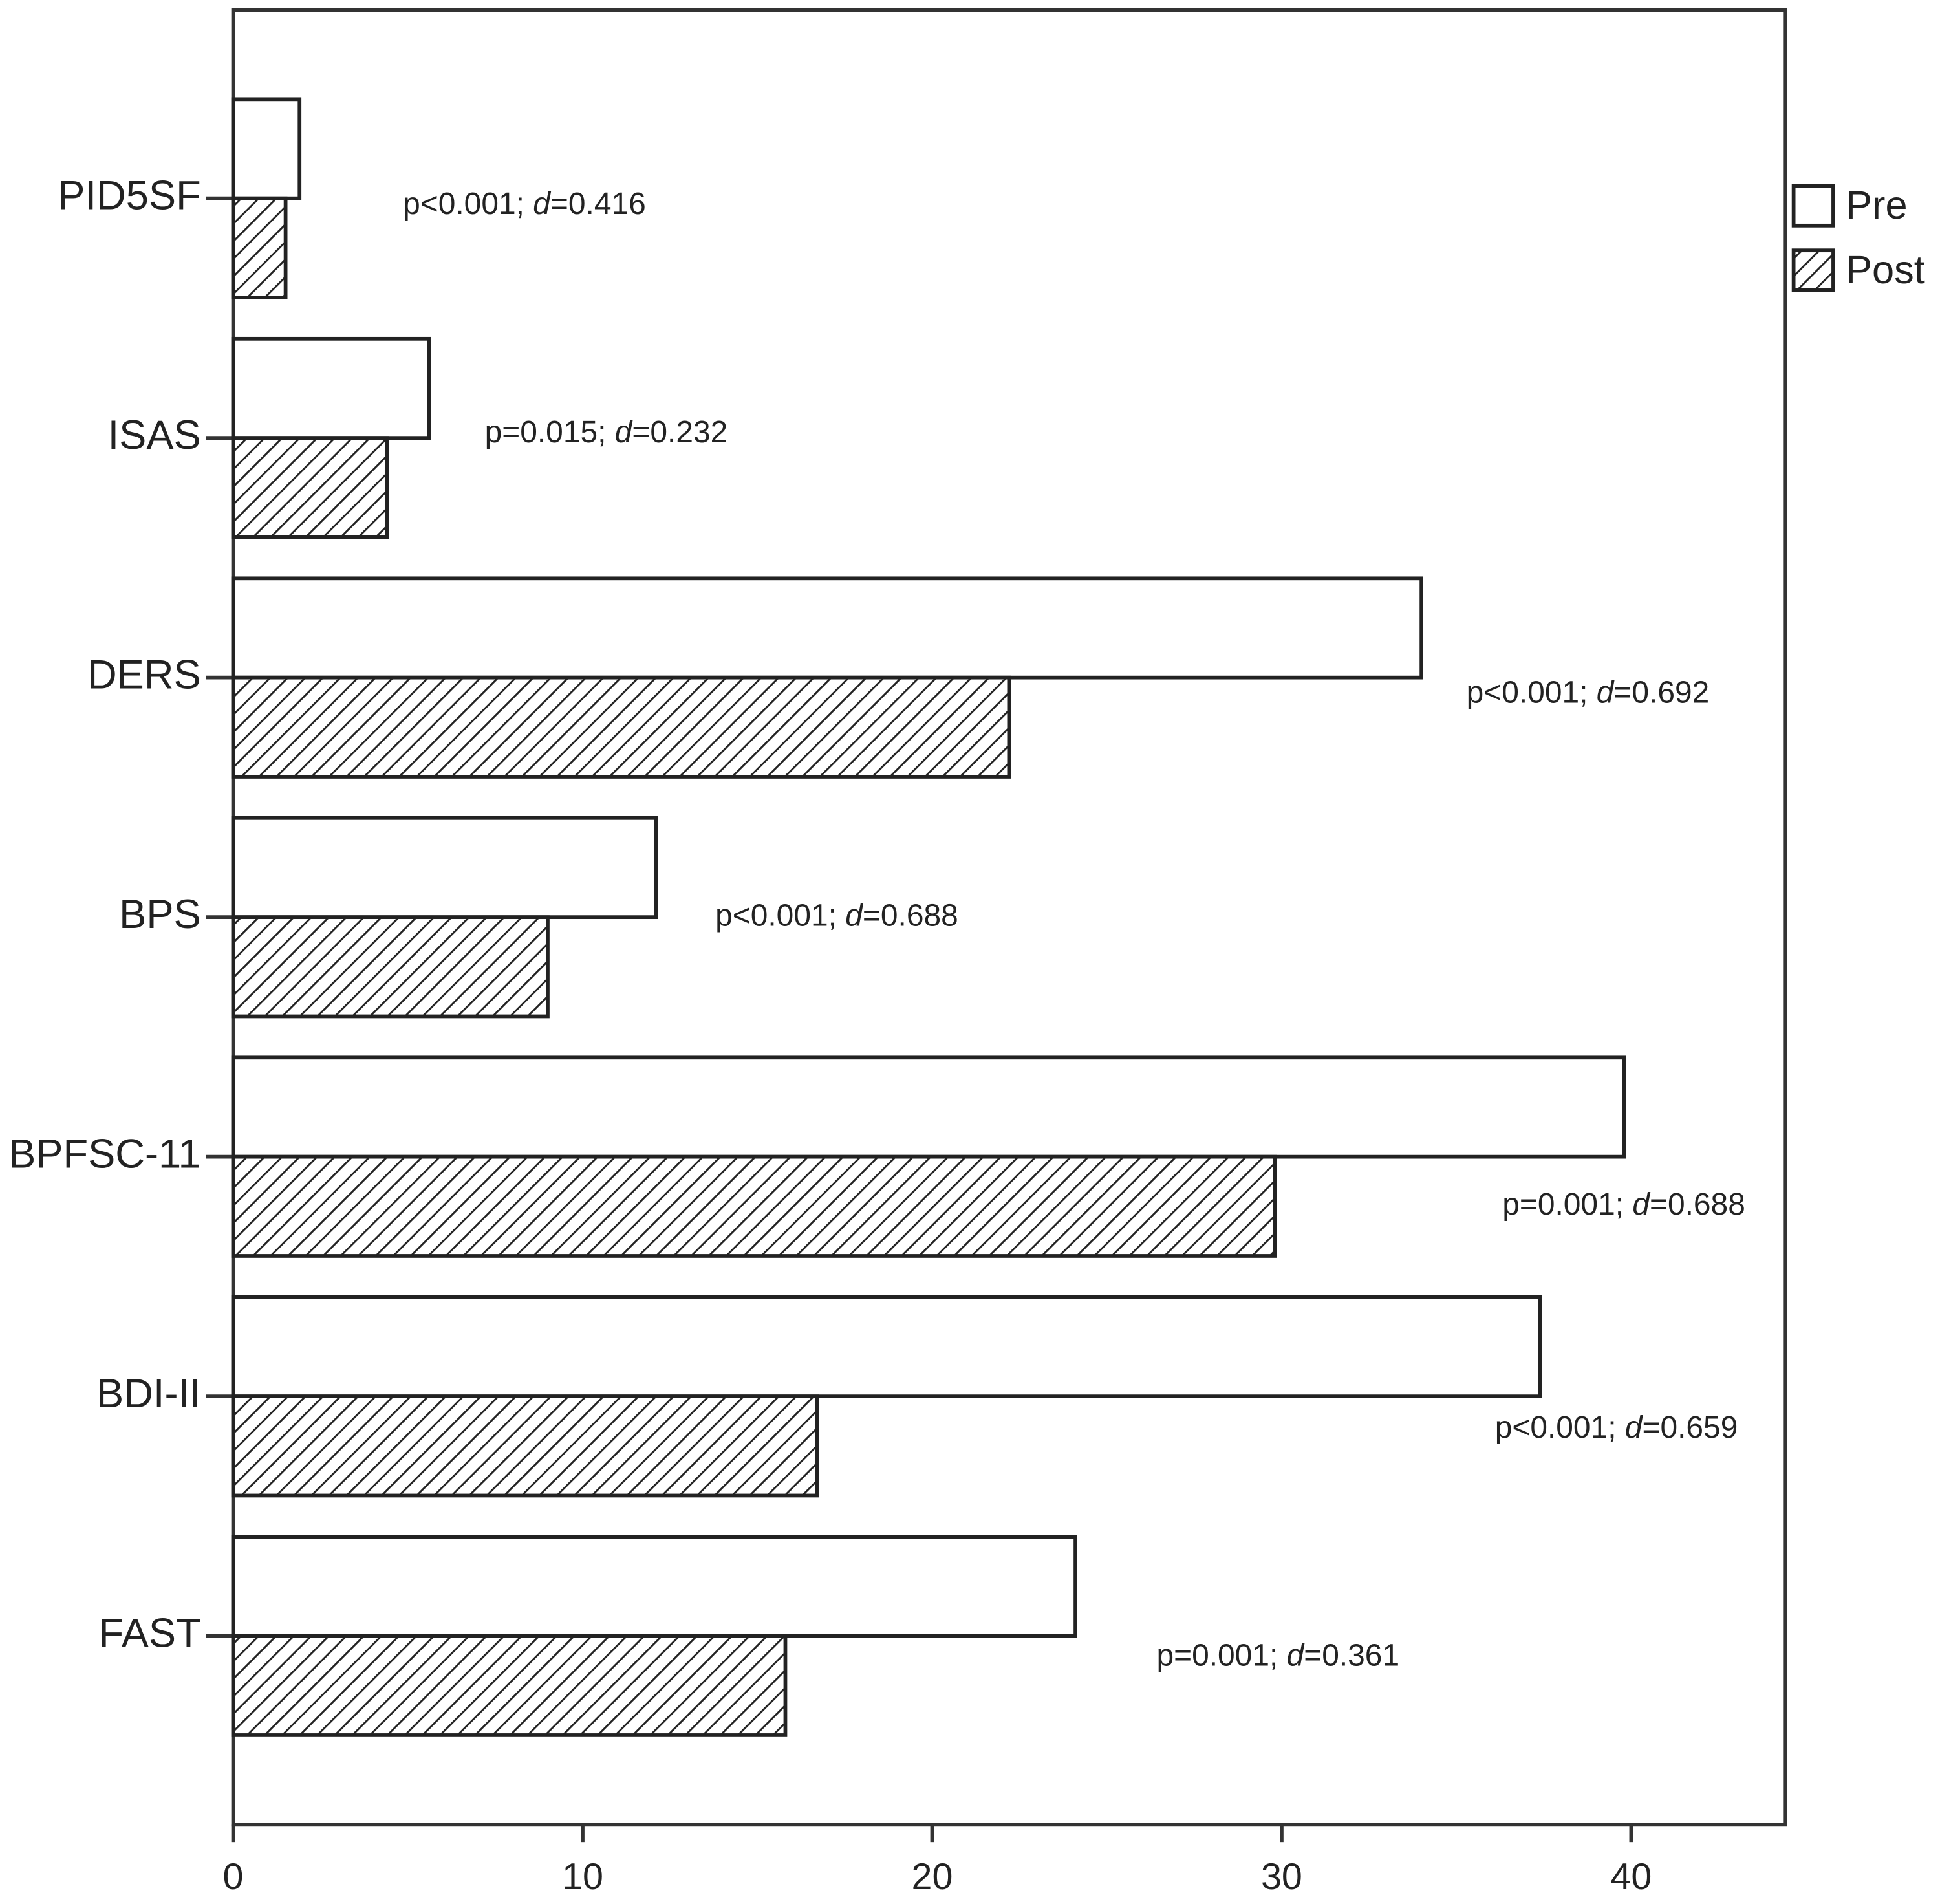 The height and width of the screenshot is (1904, 1940). I want to click on y-tick-label: BPS, so click(160, 914).